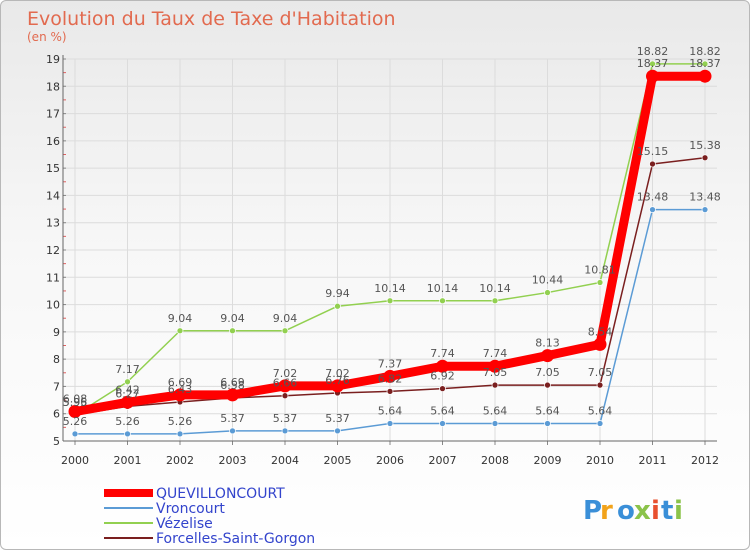 This screenshot has height=550, width=750. Describe the element at coordinates (705, 460) in the screenshot. I see `x-tick-label: 2012` at that location.